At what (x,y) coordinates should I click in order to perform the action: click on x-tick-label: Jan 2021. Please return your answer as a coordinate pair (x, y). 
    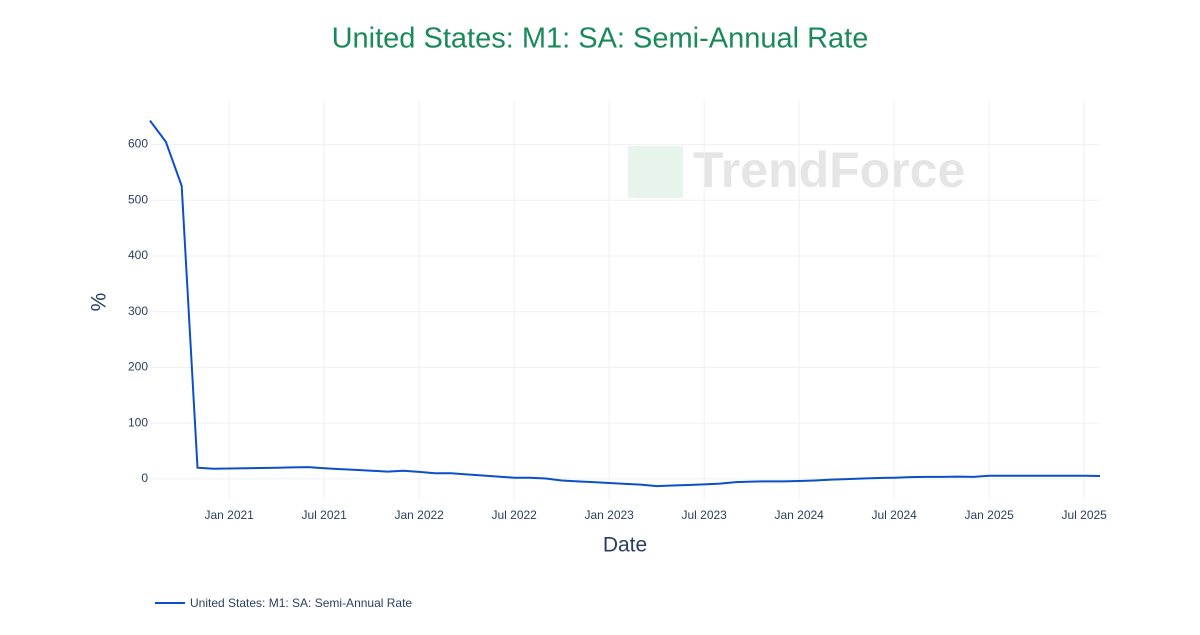
    Looking at the image, I should click on (229, 515).